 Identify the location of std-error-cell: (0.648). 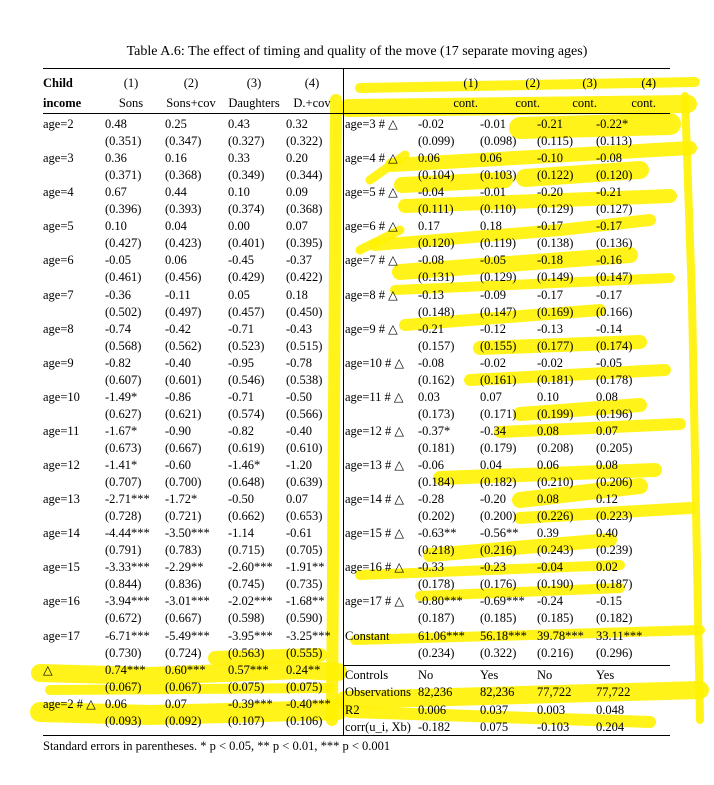
(246, 482).